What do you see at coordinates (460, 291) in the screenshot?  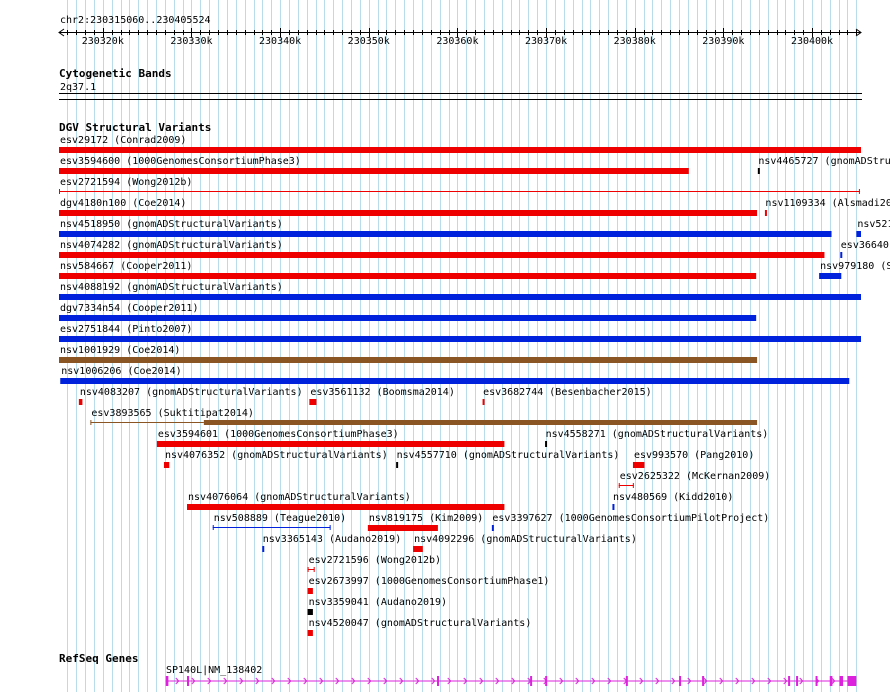 I see `sv-feature: nsv4088192 (gnomADStructuralVariants)` at bounding box center [460, 291].